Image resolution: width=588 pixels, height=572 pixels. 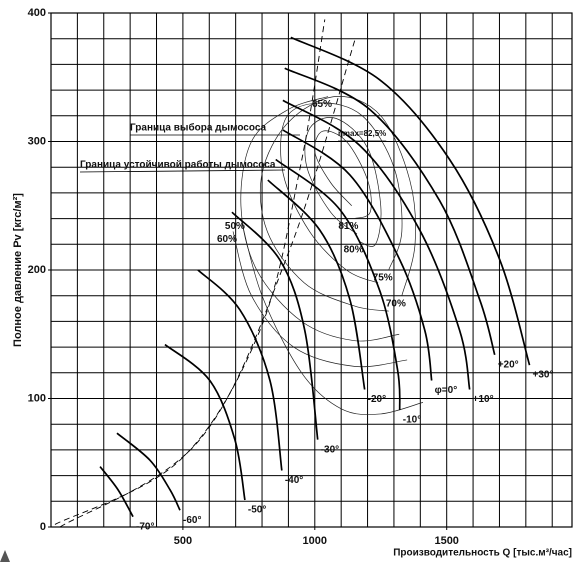 What do you see at coordinates (5, 556) in the screenshot?
I see `corner-icon` at bounding box center [5, 556].